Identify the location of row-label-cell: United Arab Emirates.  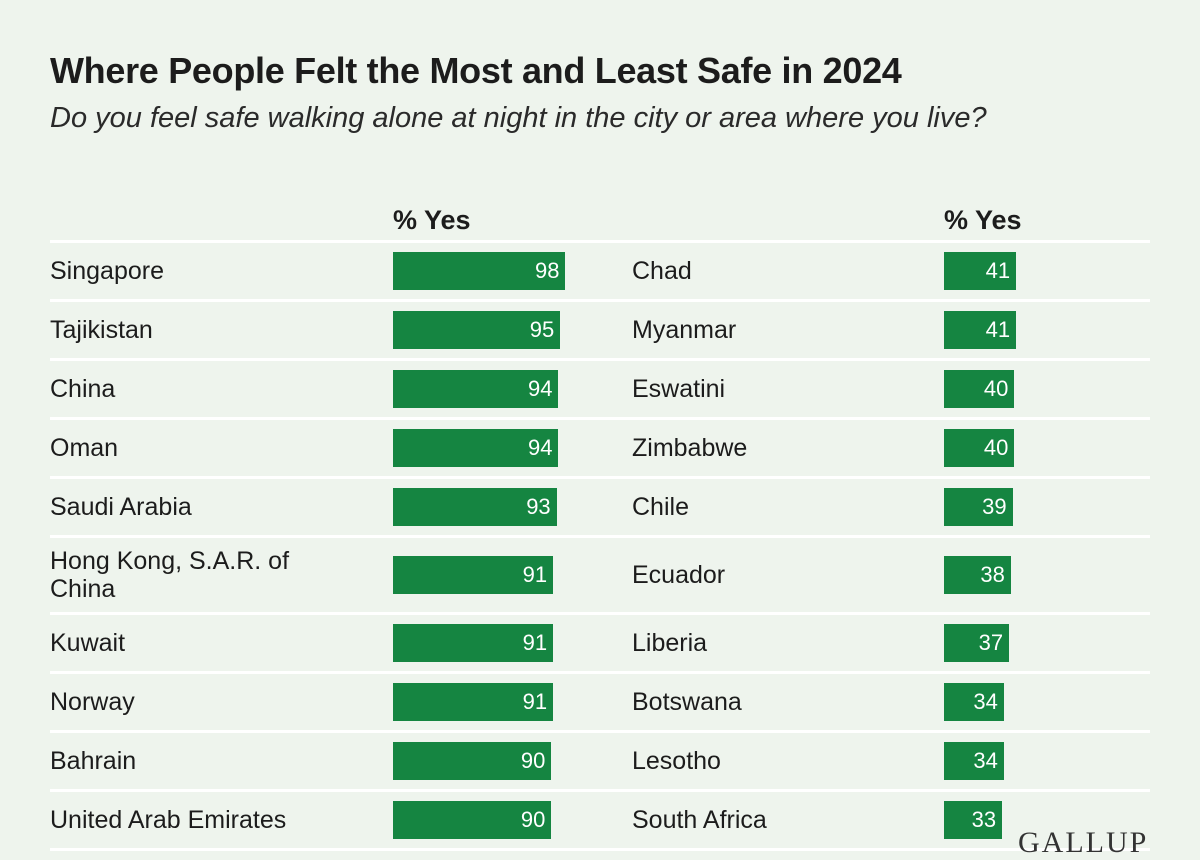
(221, 821).